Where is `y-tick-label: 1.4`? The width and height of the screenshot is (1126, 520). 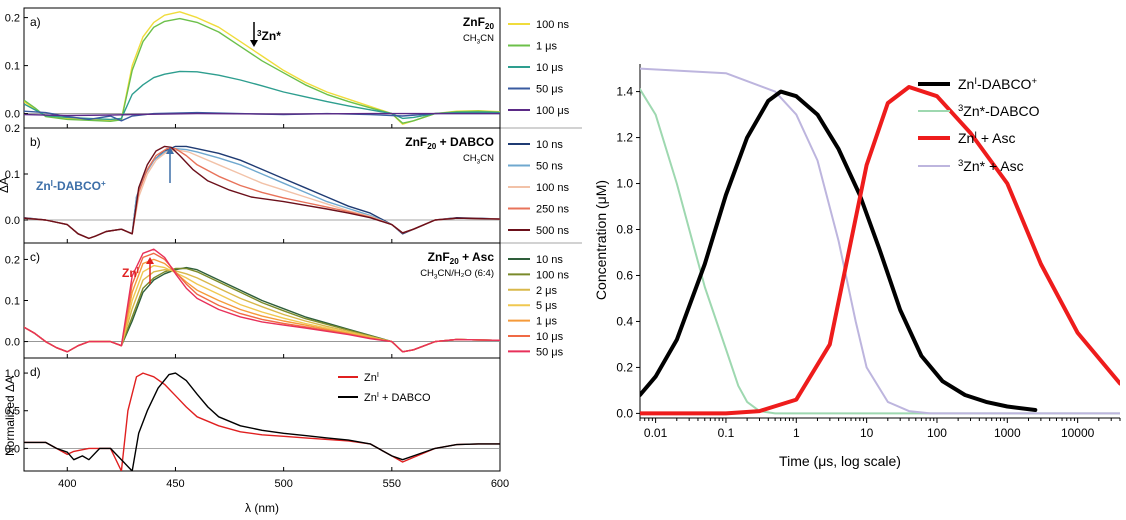
y-tick-label: 1.4 is located at coordinates (624, 92).